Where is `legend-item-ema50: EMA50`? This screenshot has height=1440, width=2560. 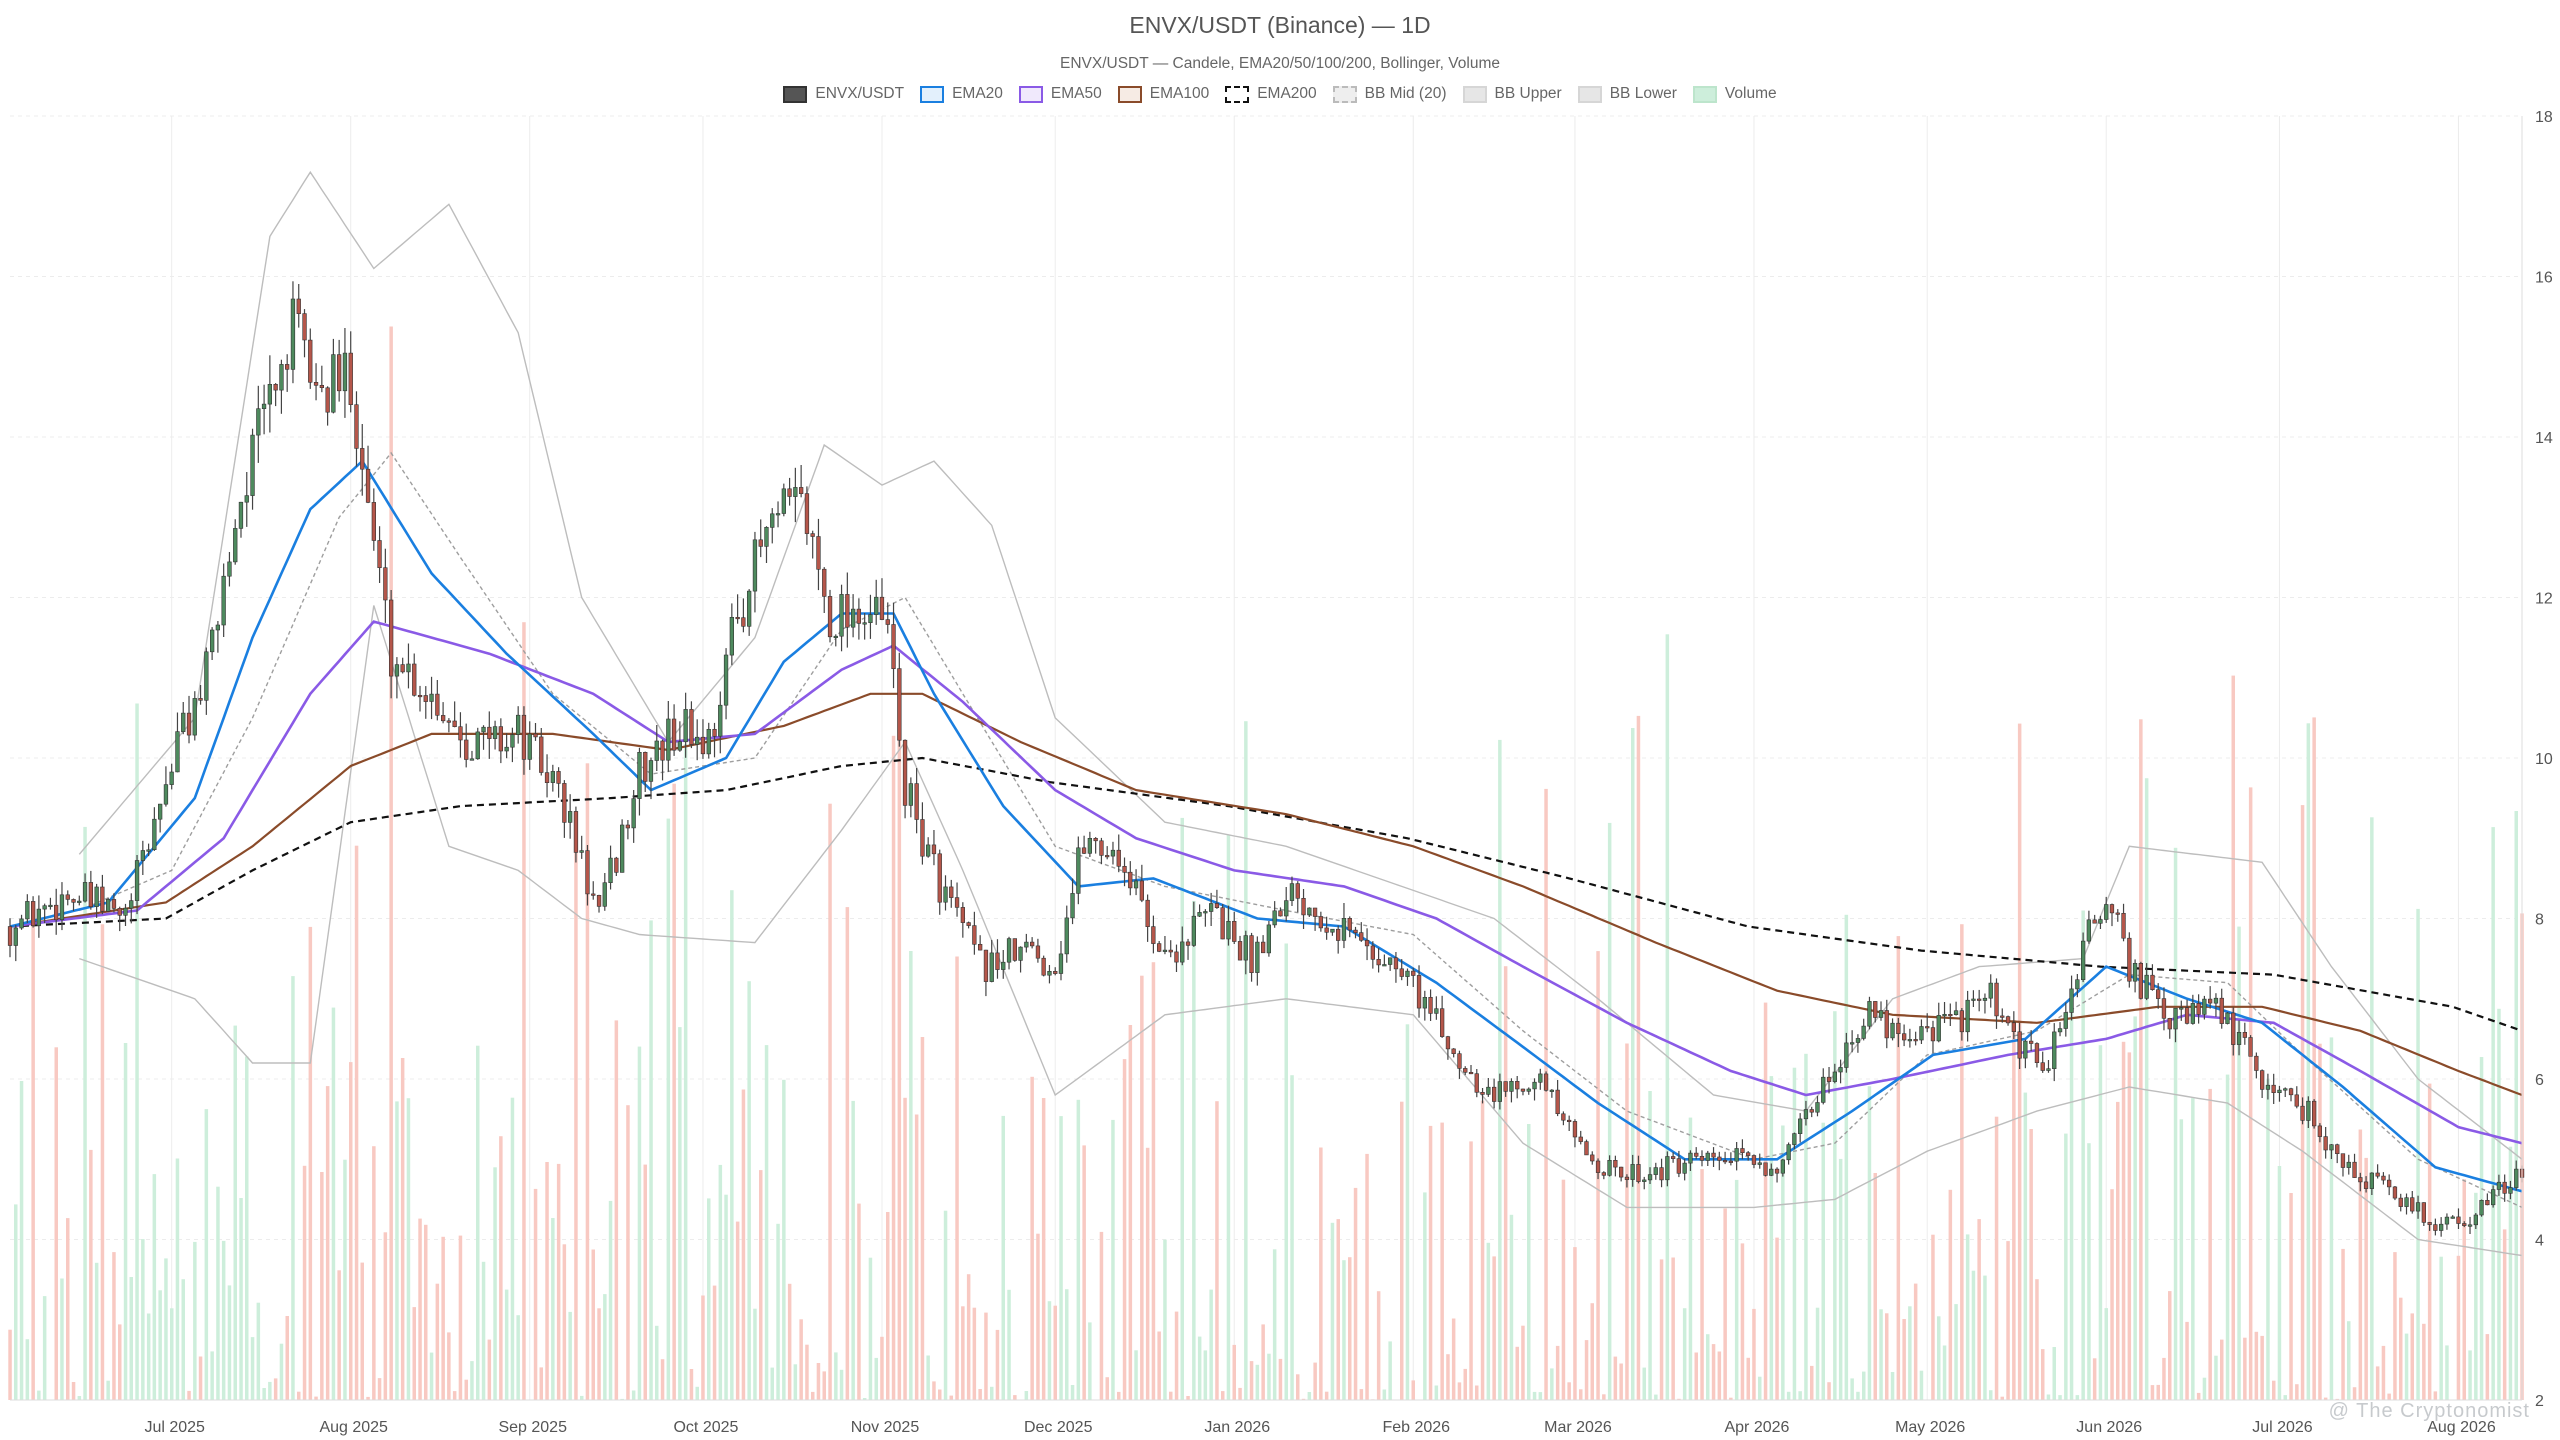
legend-item-ema50: EMA50 is located at coordinates (1060, 94).